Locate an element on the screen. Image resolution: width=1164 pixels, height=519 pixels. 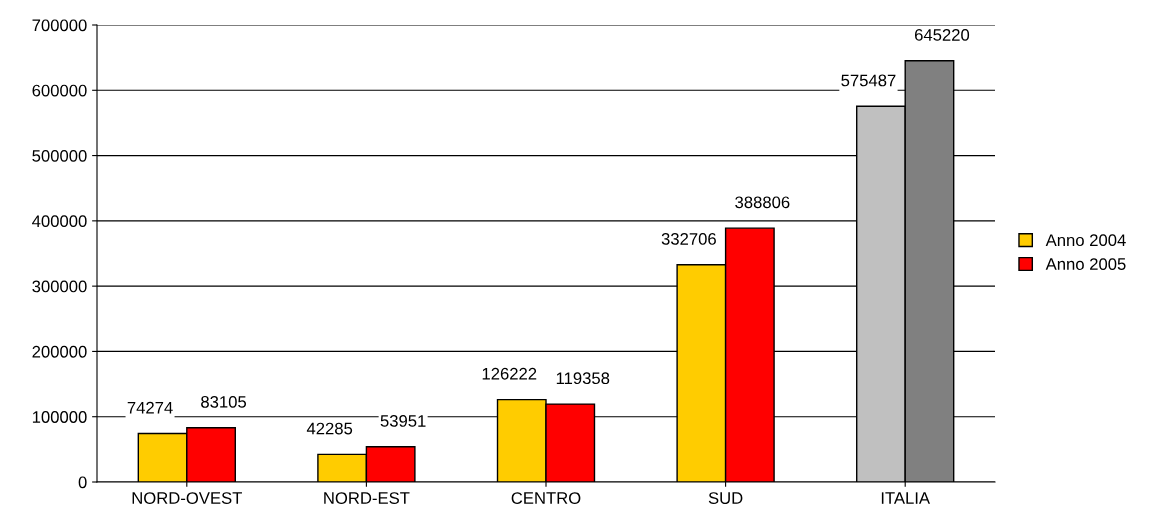
data-label: 83105 is located at coordinates (224, 401).